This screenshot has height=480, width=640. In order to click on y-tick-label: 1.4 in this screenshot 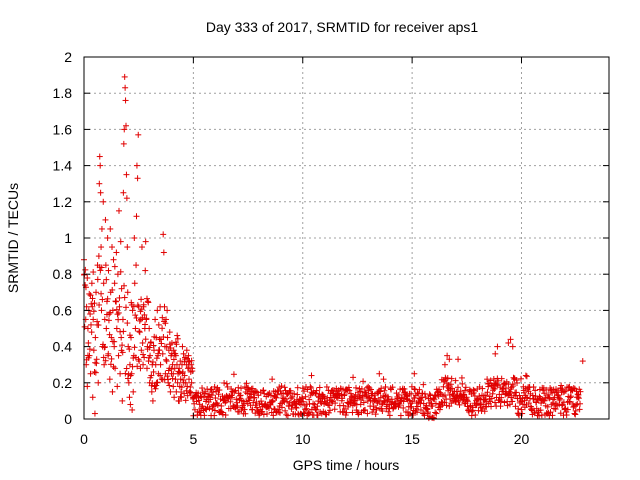, I will do `click(63, 166)`.